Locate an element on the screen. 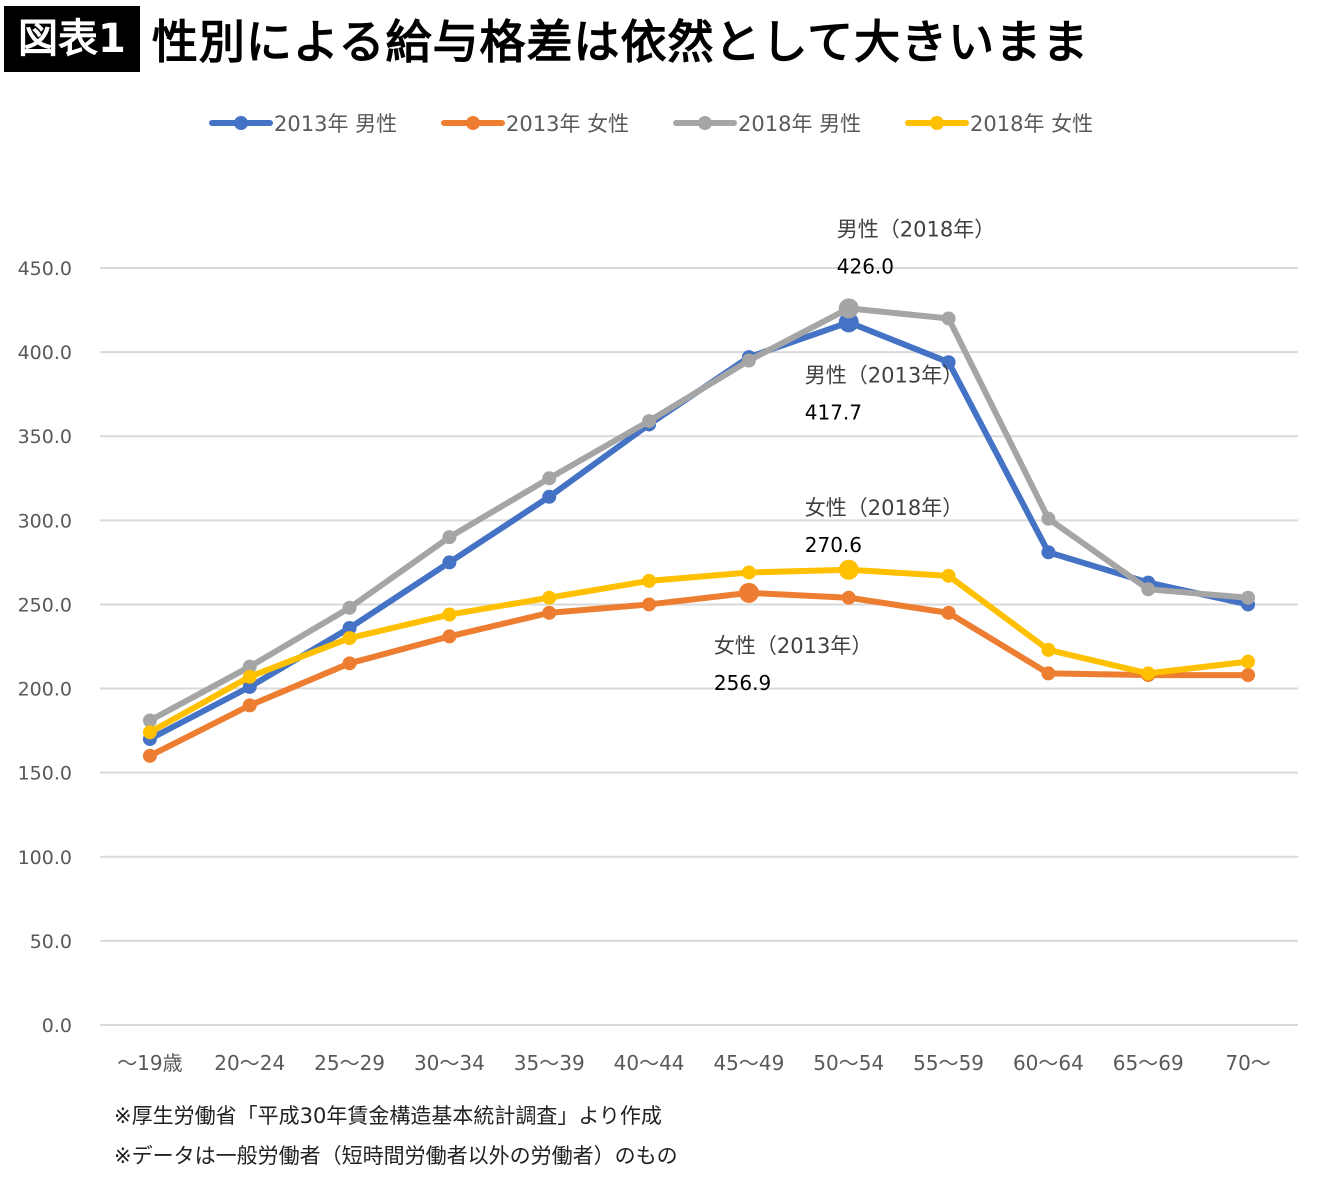  legend-label: 2018年 女性 is located at coordinates (1031, 124).